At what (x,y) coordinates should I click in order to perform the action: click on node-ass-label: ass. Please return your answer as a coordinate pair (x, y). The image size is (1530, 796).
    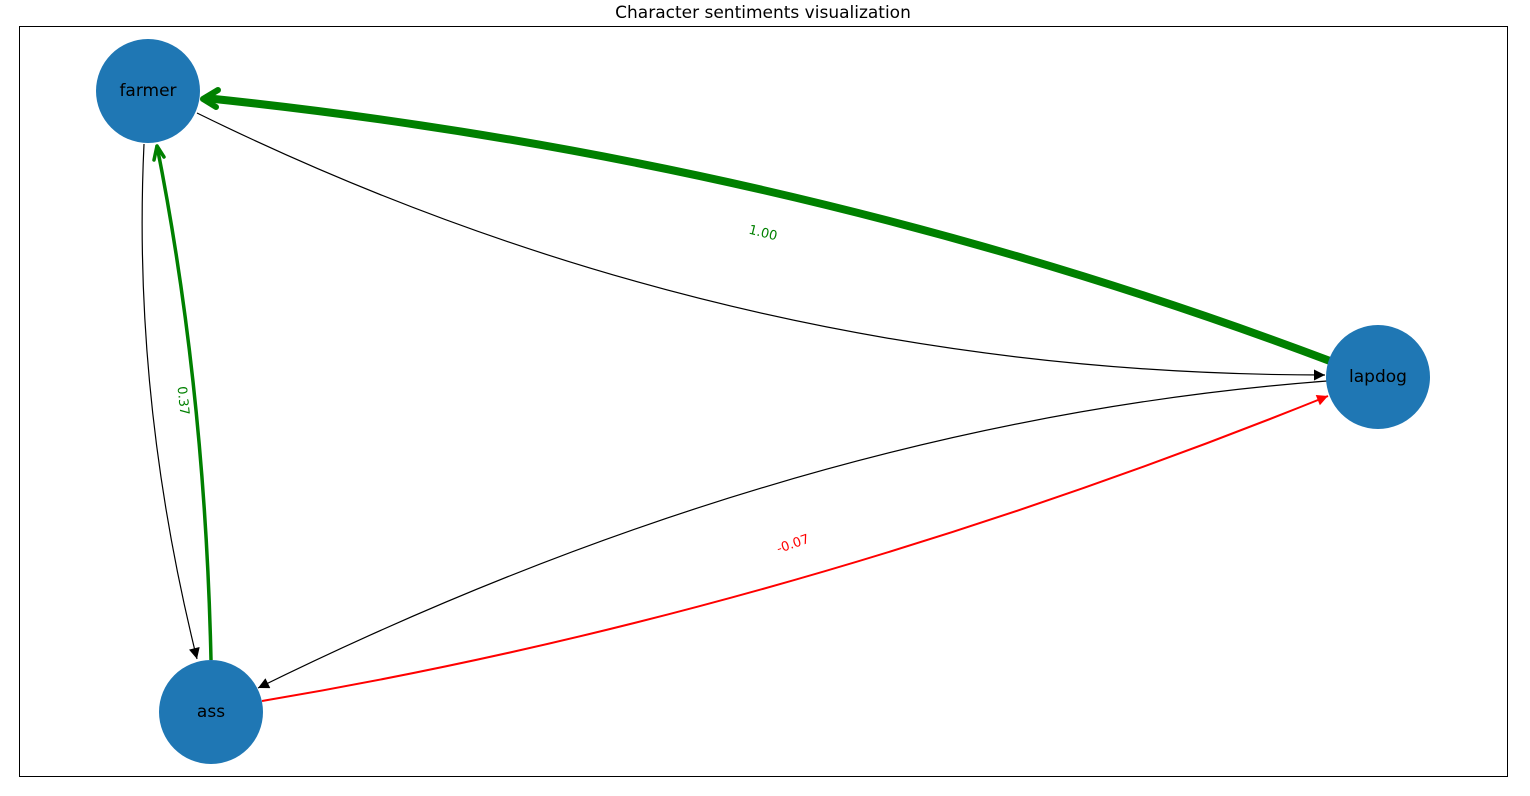
    Looking at the image, I should click on (211, 712).